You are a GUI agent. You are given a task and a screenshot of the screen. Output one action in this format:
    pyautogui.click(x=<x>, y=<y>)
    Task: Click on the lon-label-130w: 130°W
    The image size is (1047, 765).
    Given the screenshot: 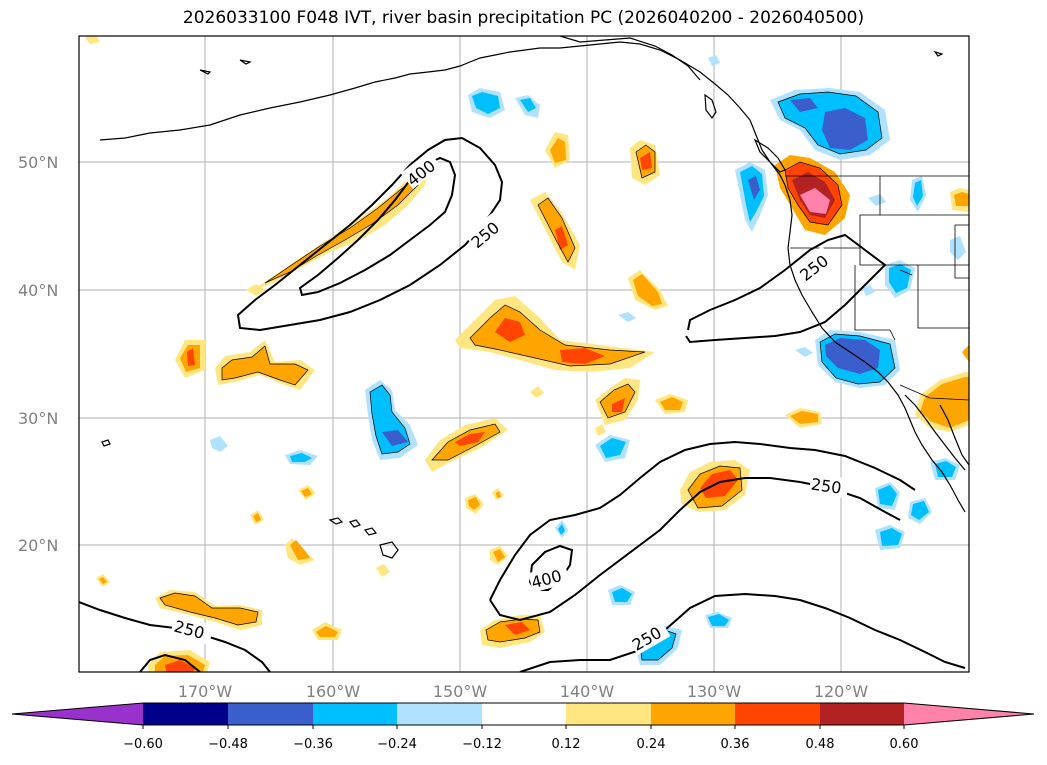 What is the action you would take?
    pyautogui.click(x=714, y=691)
    